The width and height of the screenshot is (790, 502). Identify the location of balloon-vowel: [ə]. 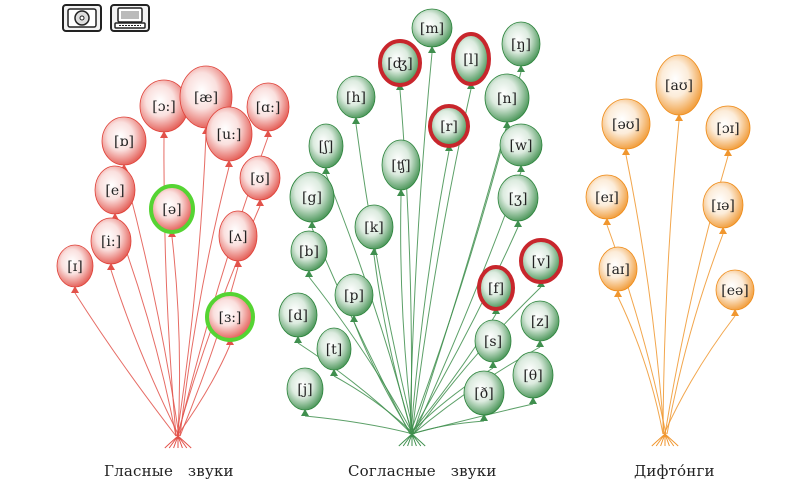
(172, 210).